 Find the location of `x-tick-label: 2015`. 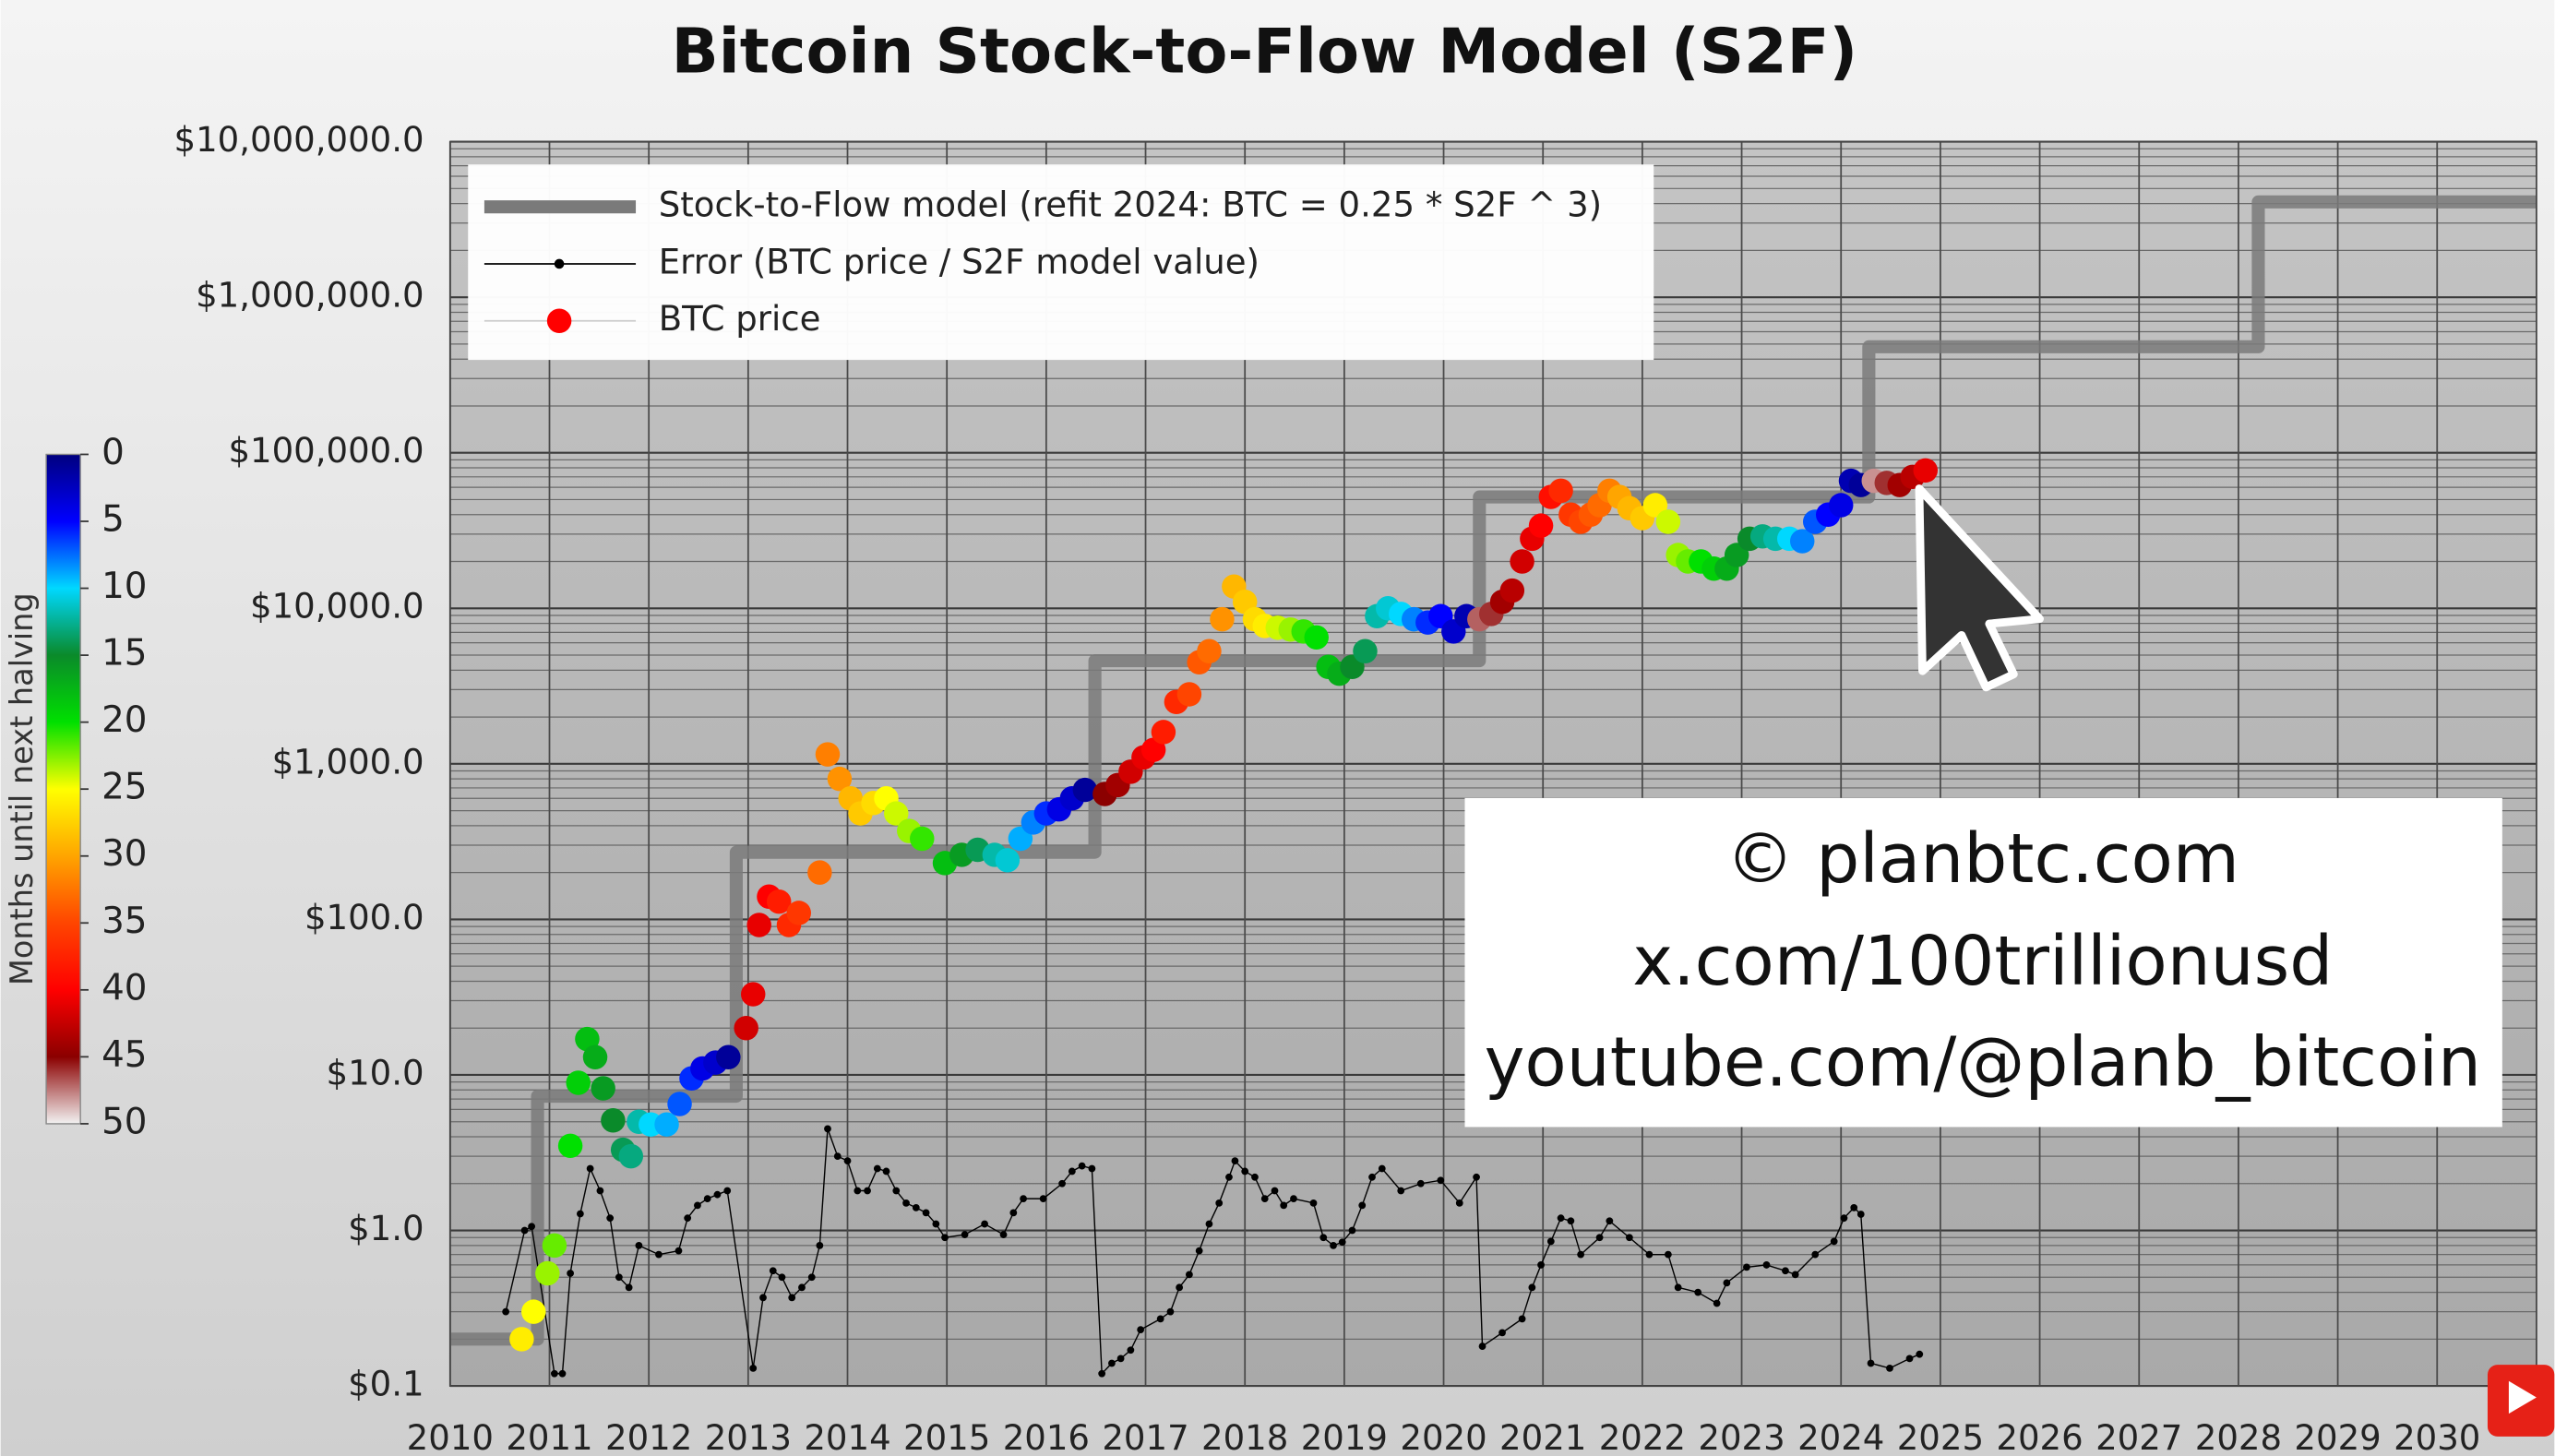

x-tick-label: 2015 is located at coordinates (947, 1437).